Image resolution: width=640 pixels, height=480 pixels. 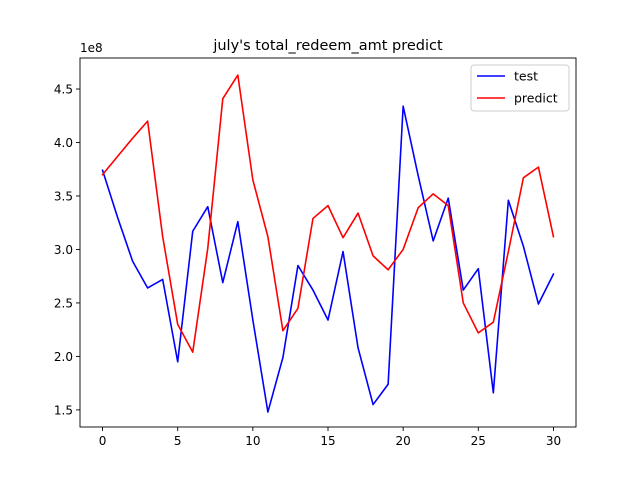 What do you see at coordinates (91, 48) in the screenshot?
I see `y-offset-label: 1e8` at bounding box center [91, 48].